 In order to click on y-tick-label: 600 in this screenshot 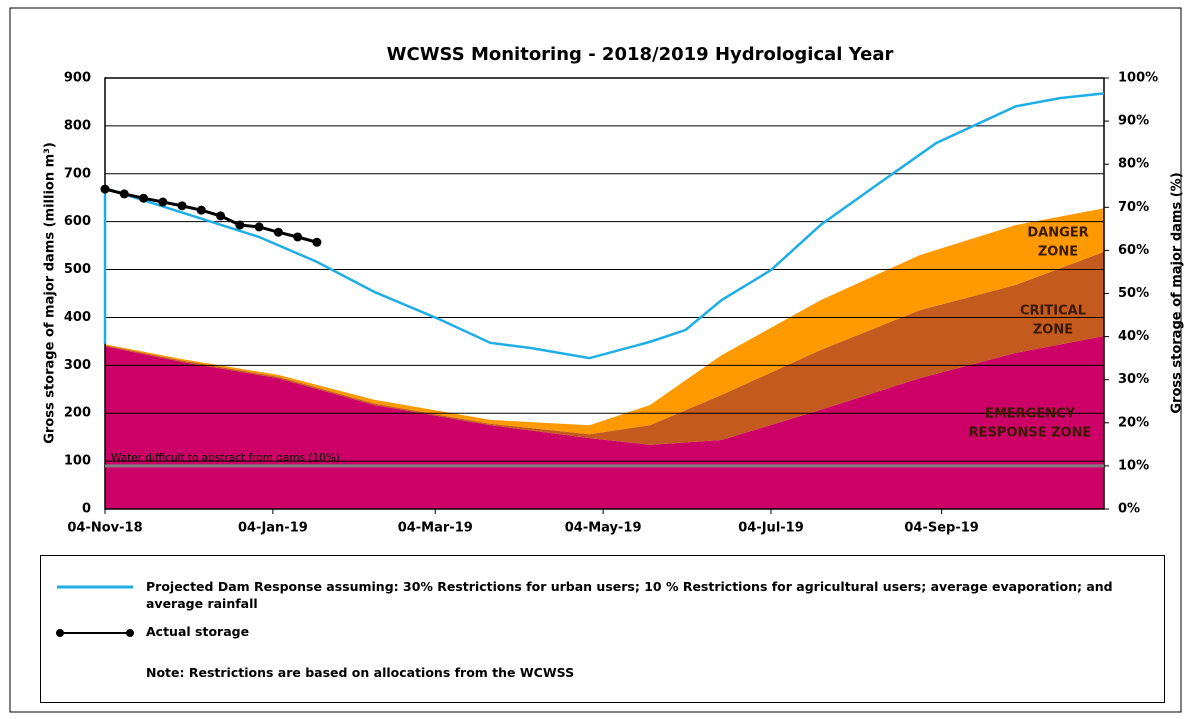, I will do `click(77, 221)`.